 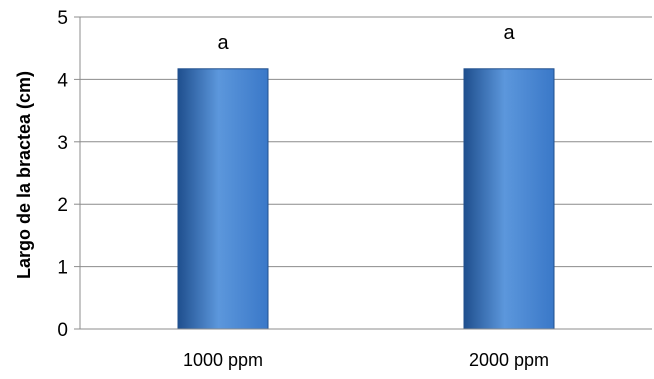 I want to click on y-tick-label: 5, so click(x=62, y=18).